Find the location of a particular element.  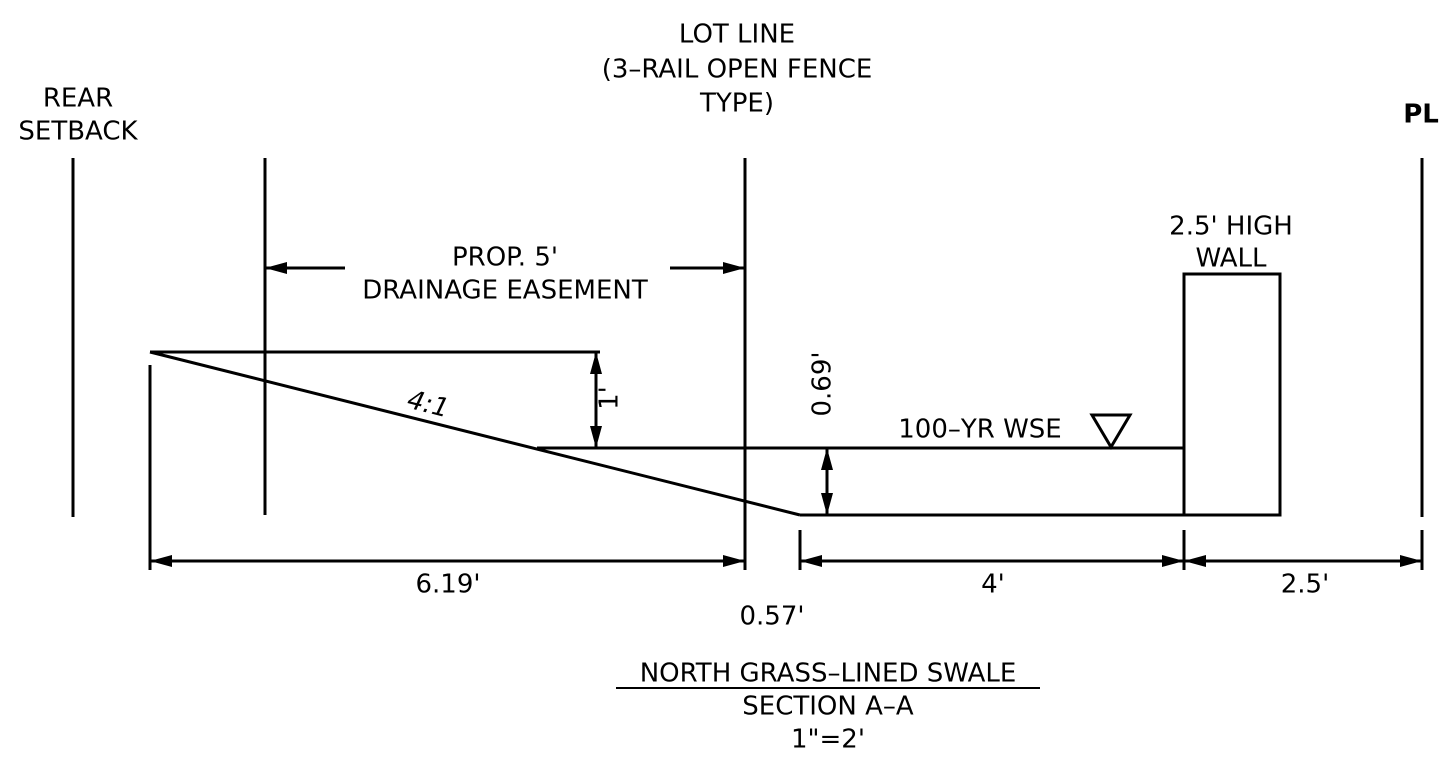

side-slope is located at coordinates (475, 433).